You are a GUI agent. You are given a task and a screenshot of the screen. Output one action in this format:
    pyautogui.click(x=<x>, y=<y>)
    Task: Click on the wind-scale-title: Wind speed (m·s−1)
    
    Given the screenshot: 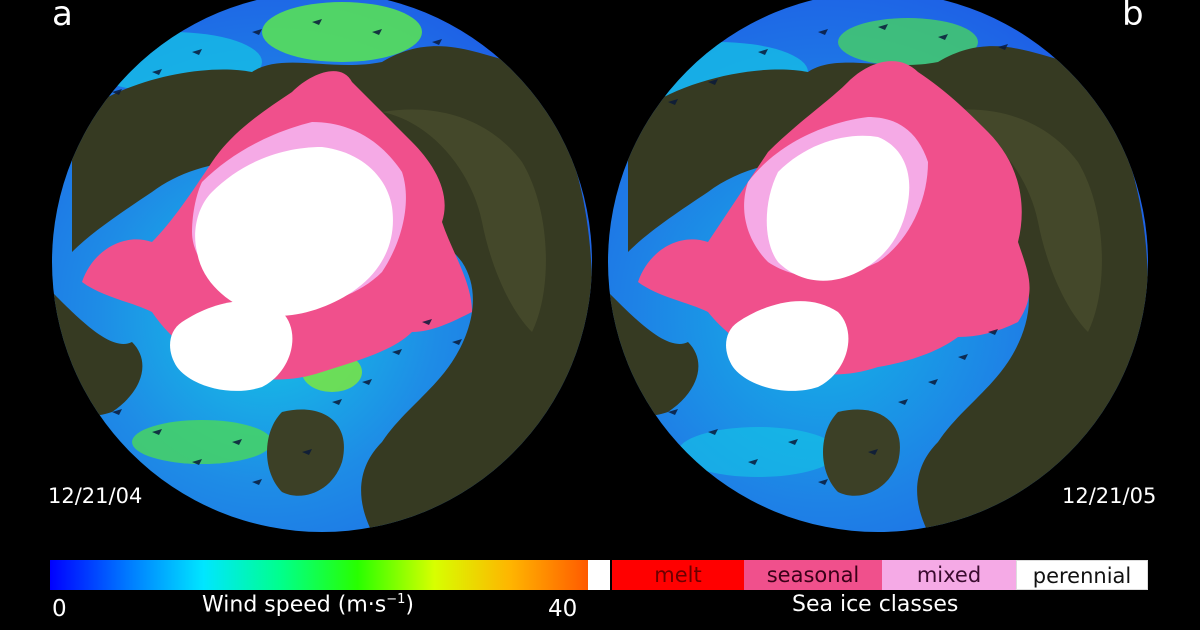 What is the action you would take?
    pyautogui.click(x=308, y=604)
    